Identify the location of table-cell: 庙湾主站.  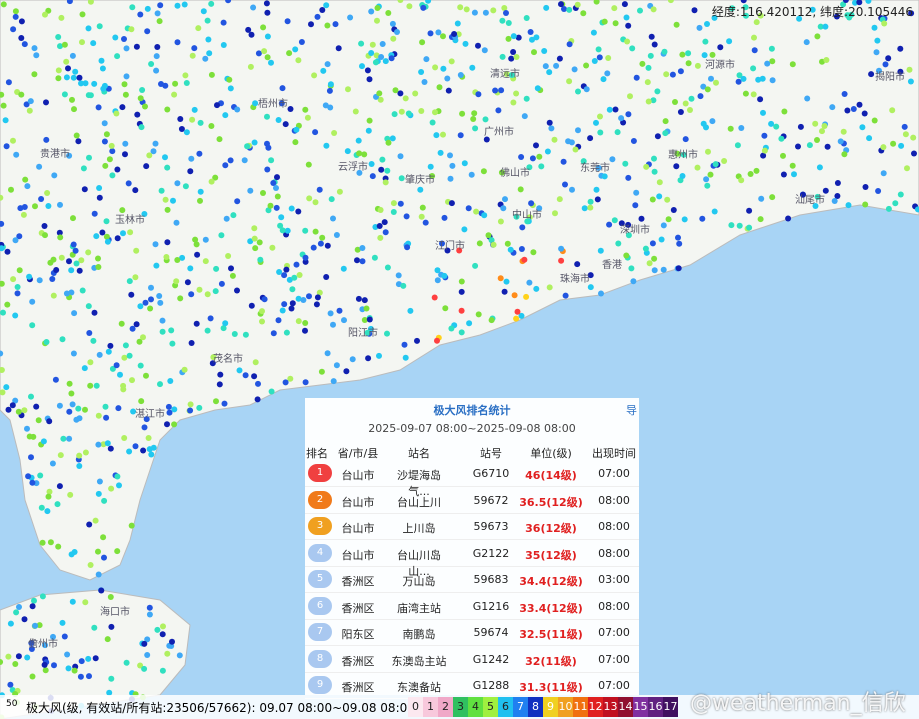
(419, 608).